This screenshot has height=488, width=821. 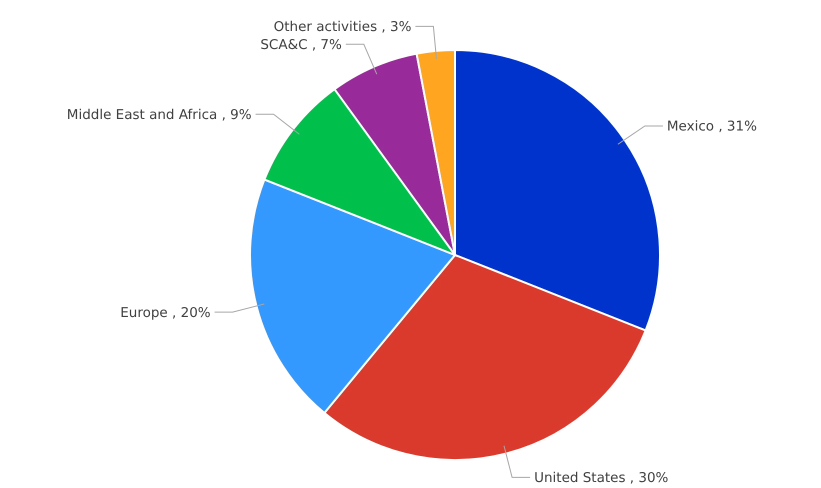 What do you see at coordinates (159, 115) in the screenshot?
I see `slice-label: Middle East and Africa , 9%` at bounding box center [159, 115].